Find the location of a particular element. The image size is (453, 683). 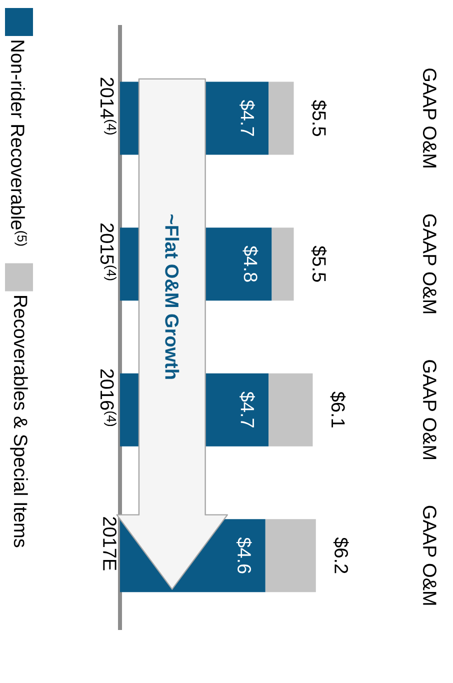

annotation: ~Flat O&M Growth is located at coordinates (172, 296).